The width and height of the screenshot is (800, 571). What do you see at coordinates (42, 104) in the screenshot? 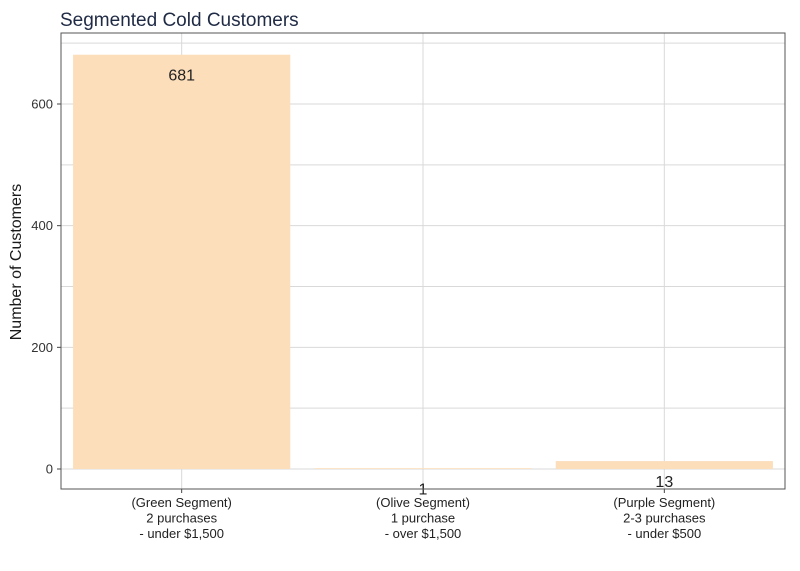
I see `y-tick-label: 600` at bounding box center [42, 104].